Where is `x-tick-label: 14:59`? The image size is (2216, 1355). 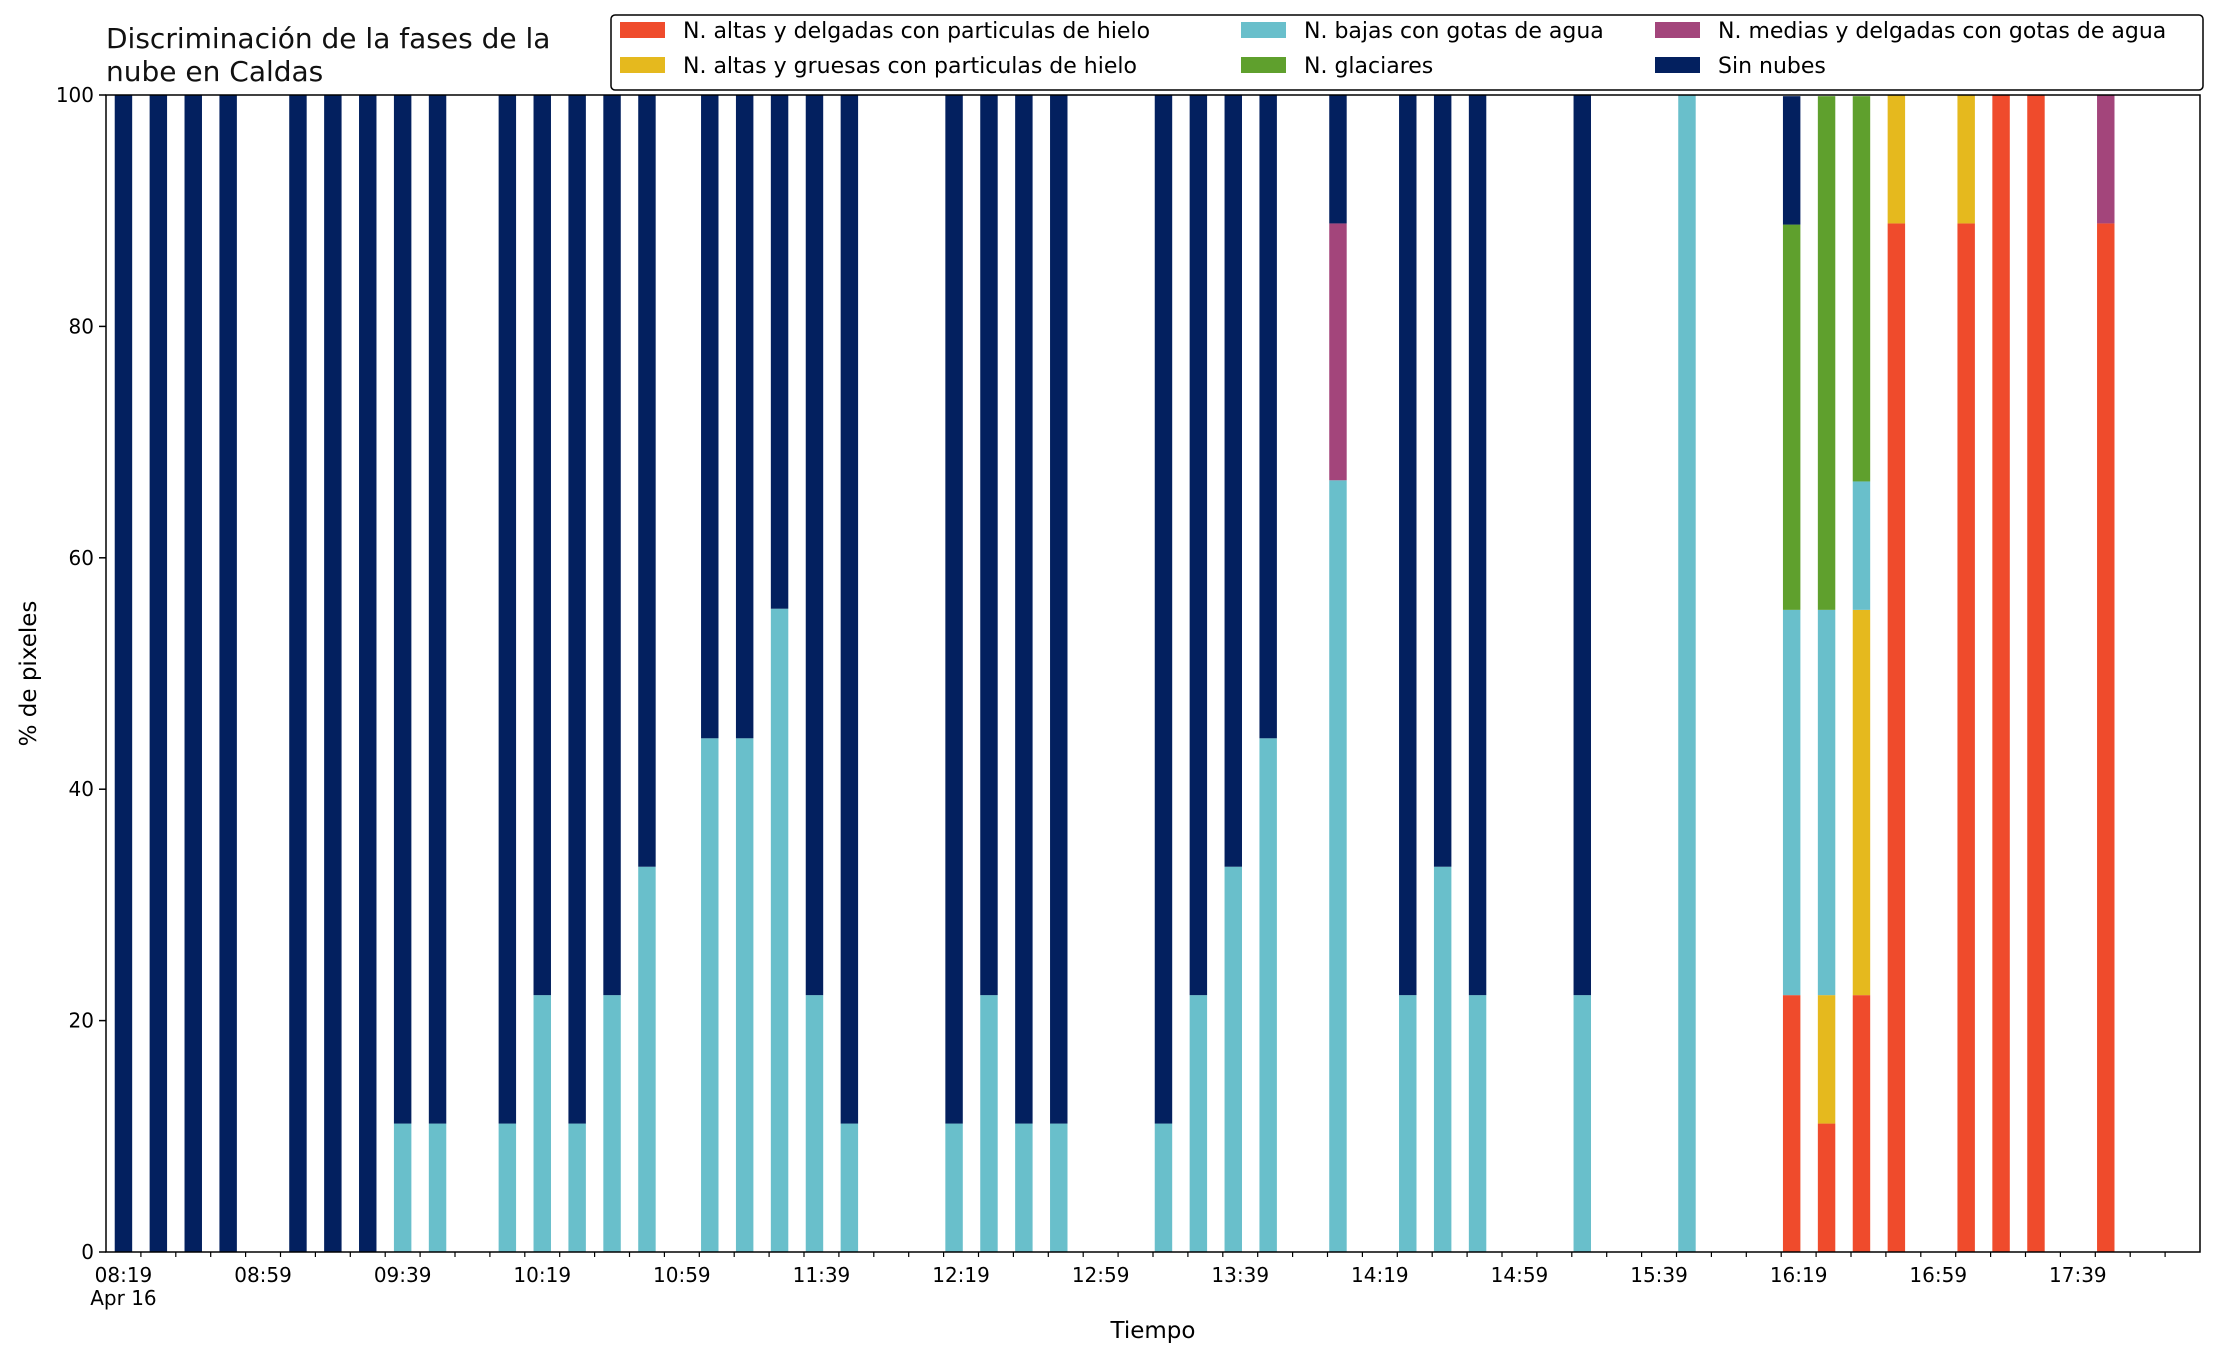
x-tick-label: 14:59 is located at coordinates (1520, 1275).